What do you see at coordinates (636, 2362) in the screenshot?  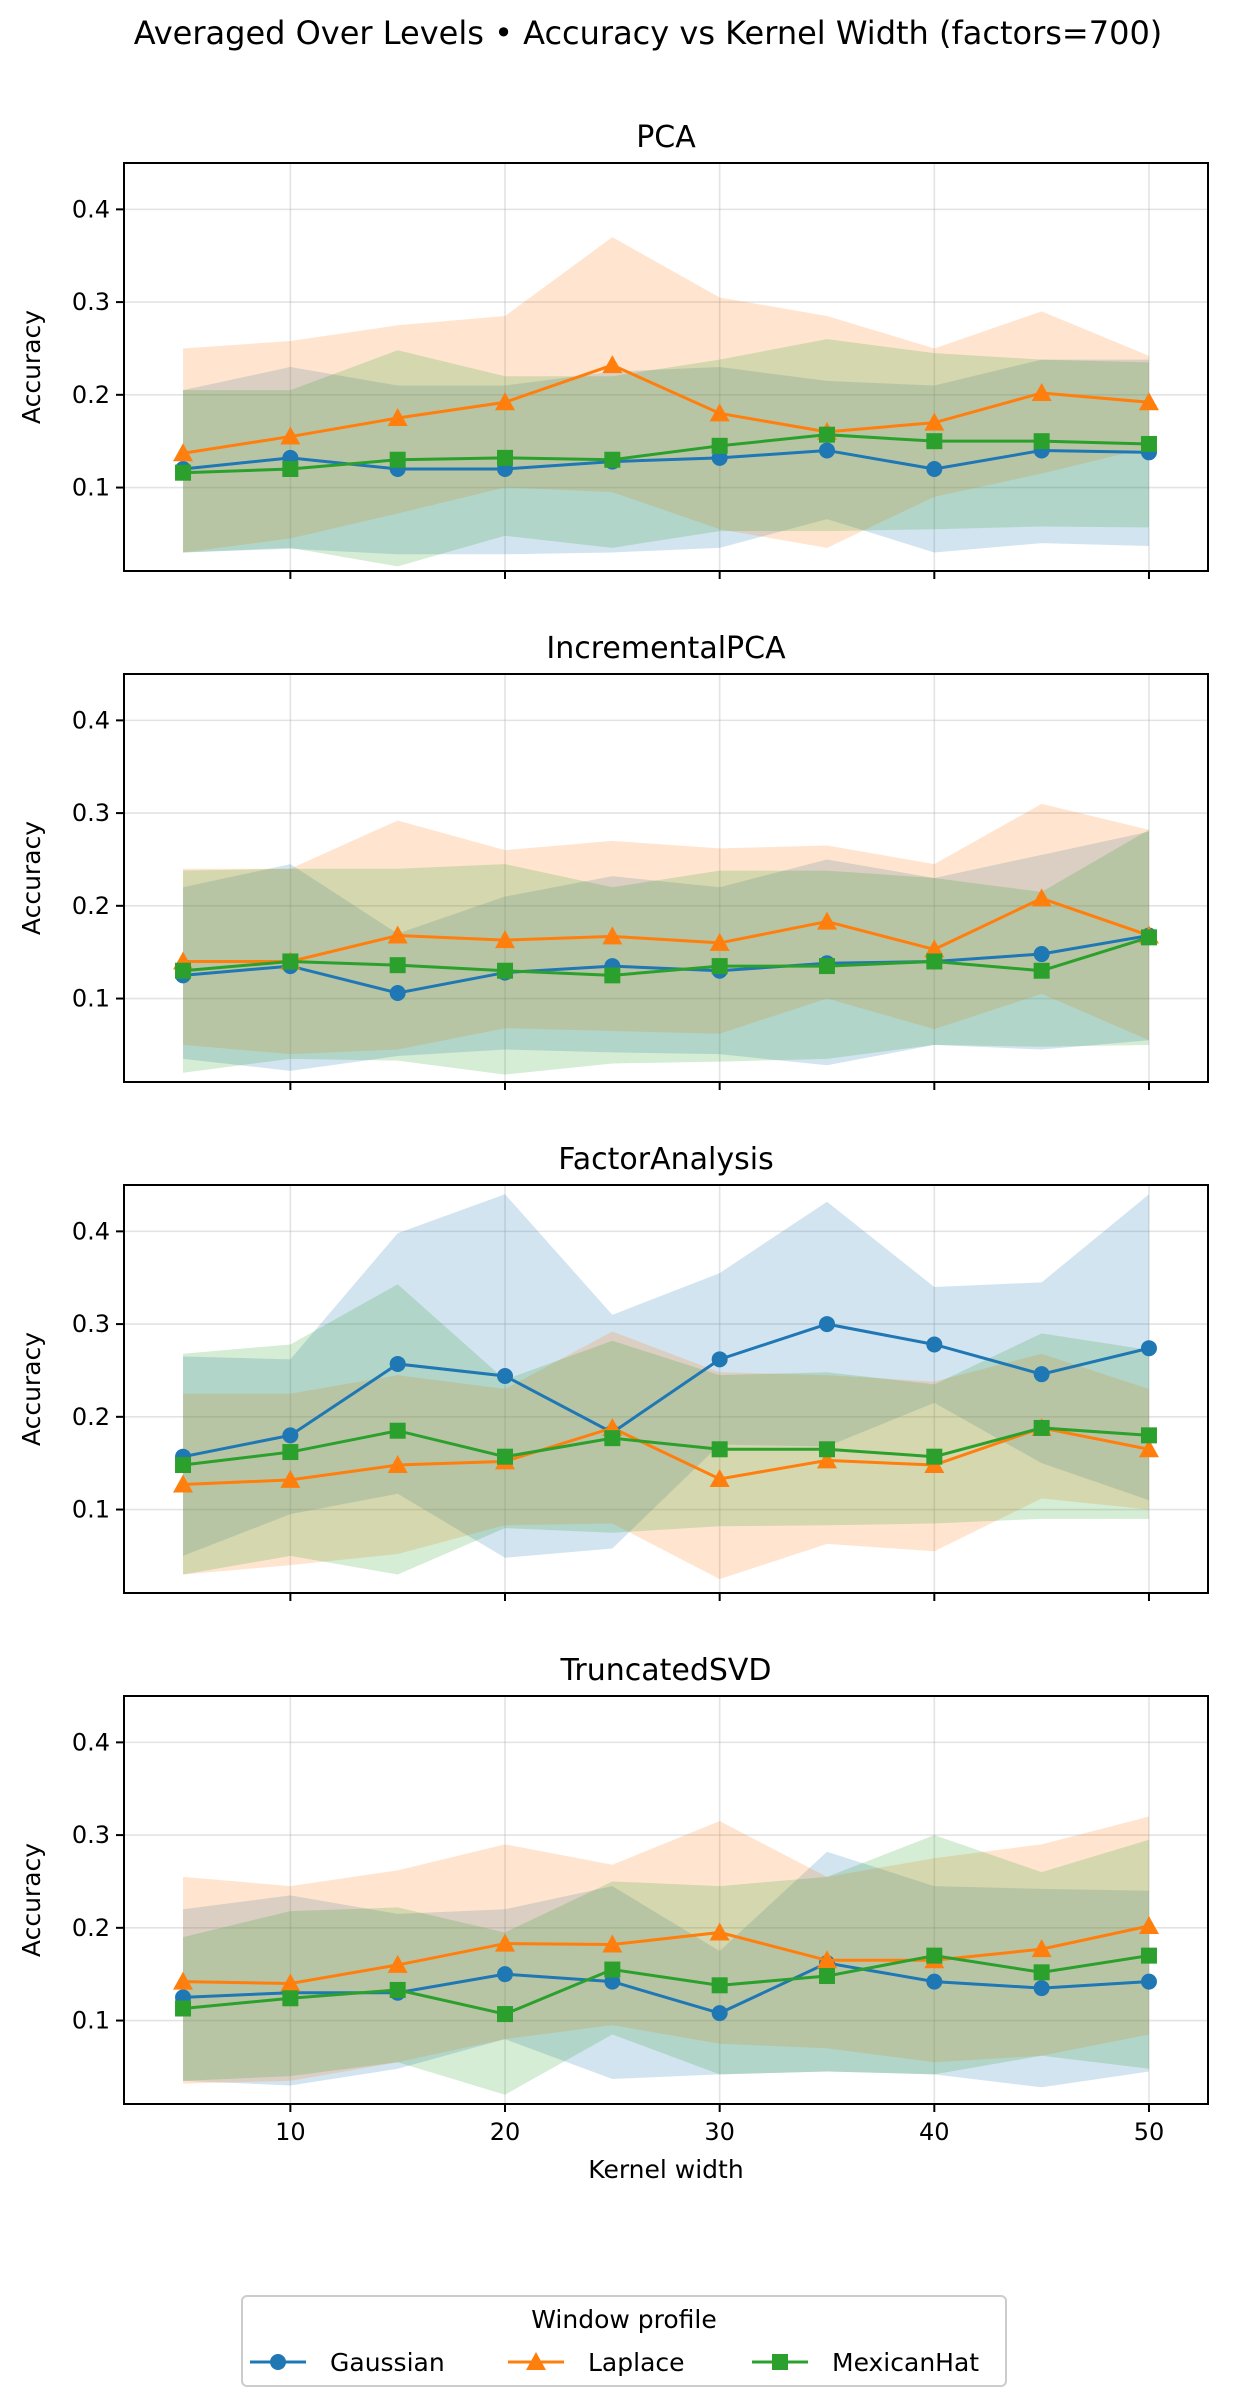 I see `legend-label: Laplace` at bounding box center [636, 2362].